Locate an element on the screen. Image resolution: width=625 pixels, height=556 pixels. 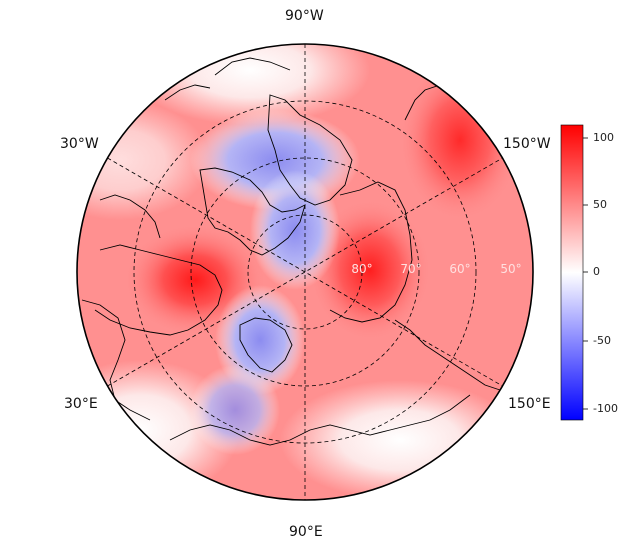
colorbar-gradient is located at coordinates (572, 272).